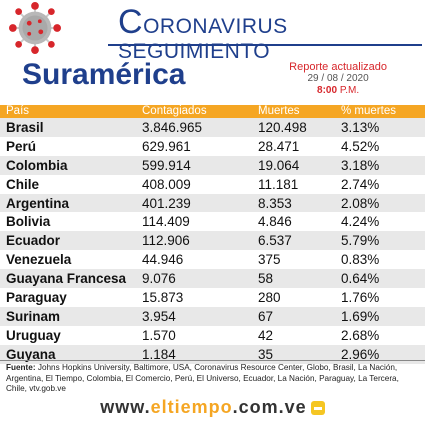 This screenshot has height=425, width=425. I want to click on cell-deaths: 120.498, so click(282, 127).